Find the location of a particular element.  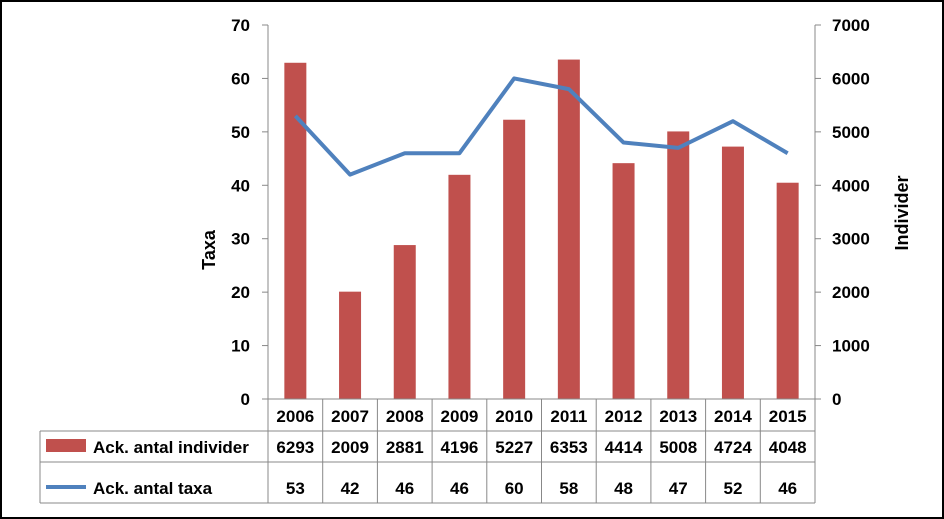

right-axis-title: Individer is located at coordinates (902, 212).